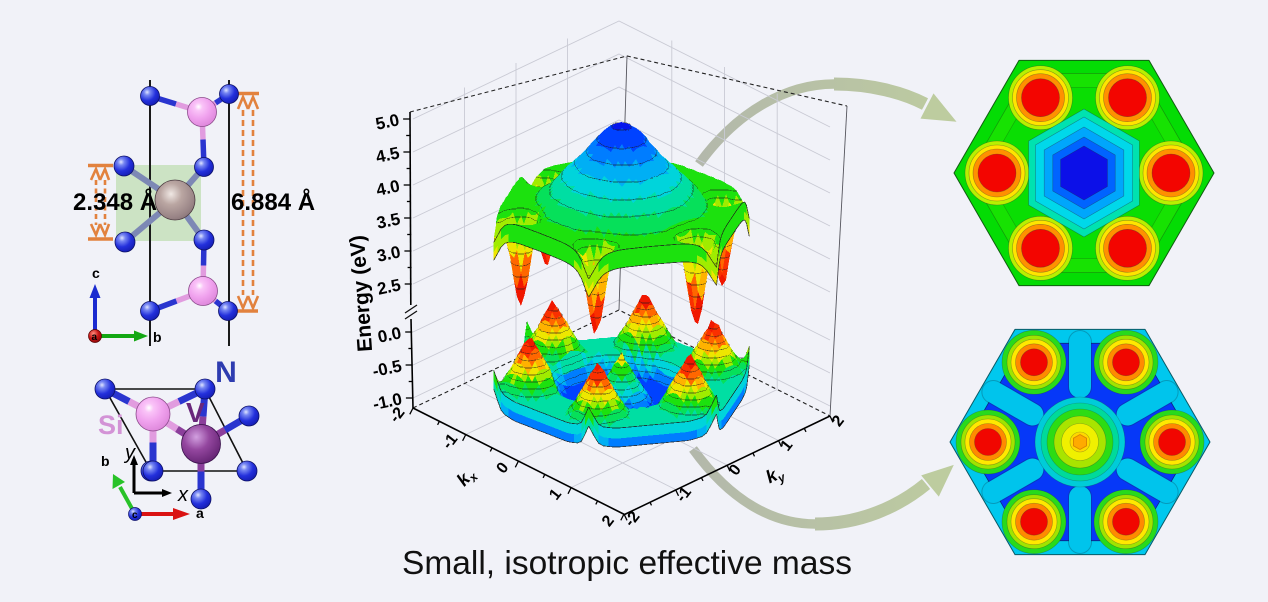 Image resolution: width=1268 pixels, height=602 pixels. I want to click on svg-text: 3.0, so click(388, 253).